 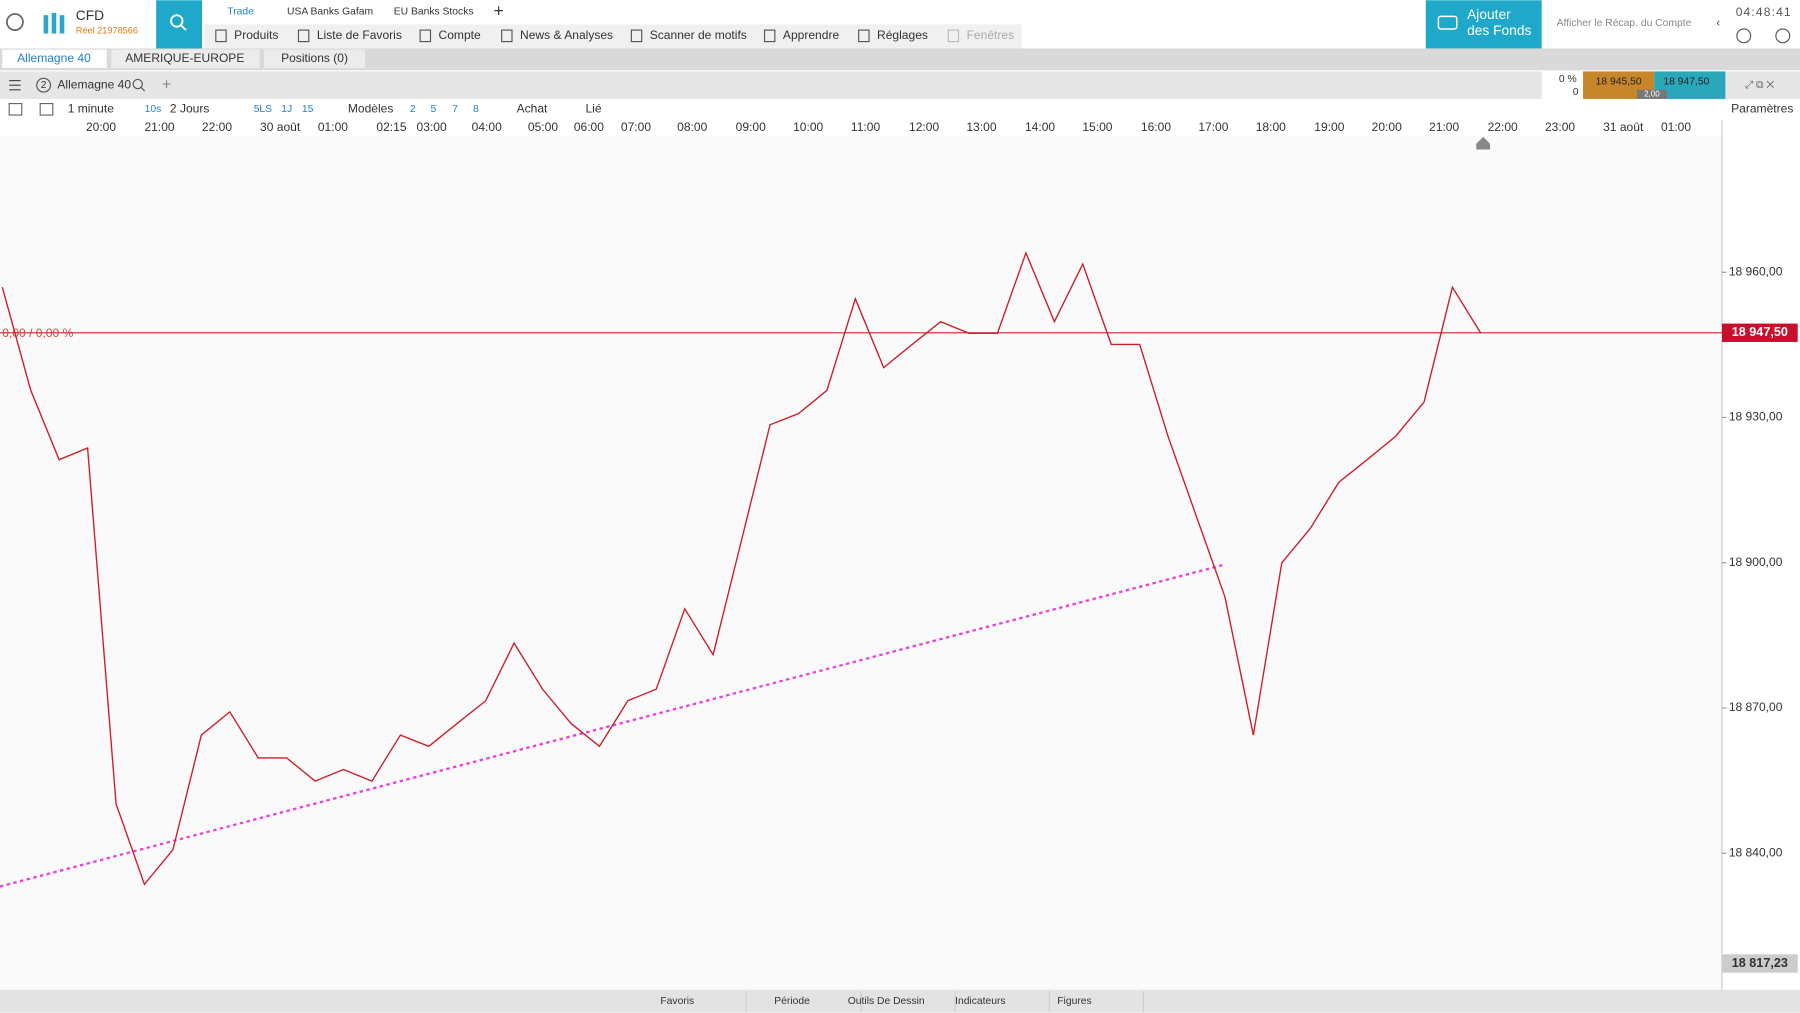 I want to click on toolbar-item: 2, so click(x=413, y=109).